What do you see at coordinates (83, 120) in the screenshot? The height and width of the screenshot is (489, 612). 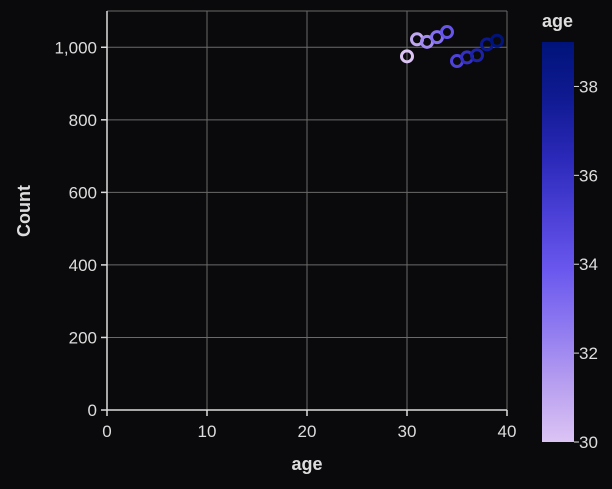 I see `y-tick-label: 800` at bounding box center [83, 120].